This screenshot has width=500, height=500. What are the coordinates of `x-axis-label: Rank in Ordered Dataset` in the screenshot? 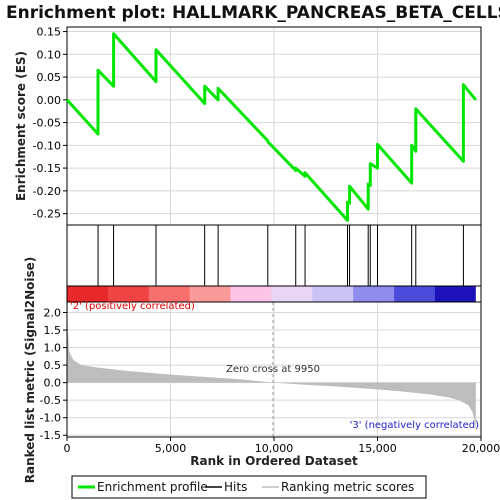 It's located at (274, 461).